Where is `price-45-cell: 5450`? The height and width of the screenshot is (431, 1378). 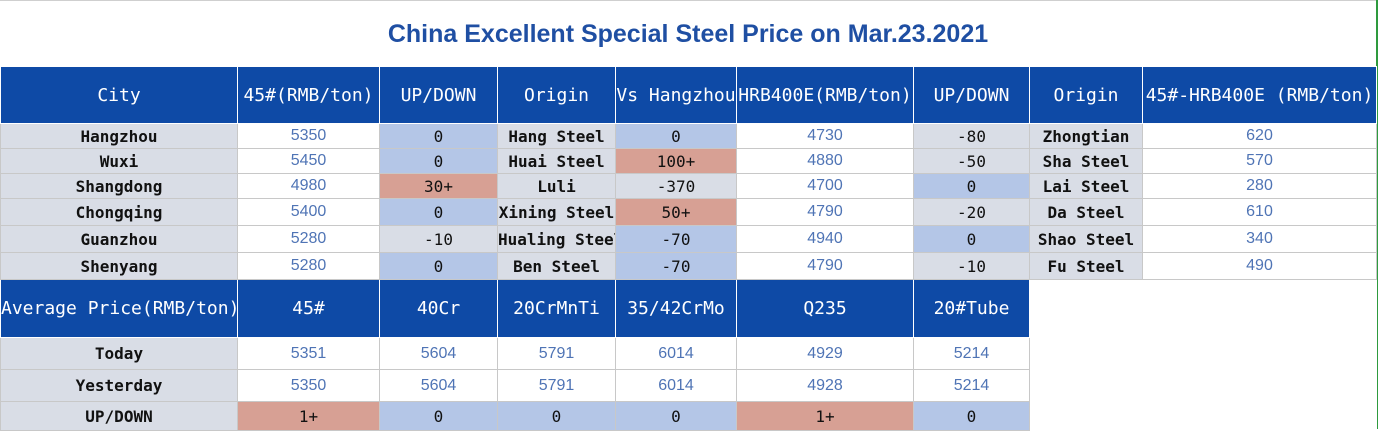 price-45-cell: 5450 is located at coordinates (308, 161).